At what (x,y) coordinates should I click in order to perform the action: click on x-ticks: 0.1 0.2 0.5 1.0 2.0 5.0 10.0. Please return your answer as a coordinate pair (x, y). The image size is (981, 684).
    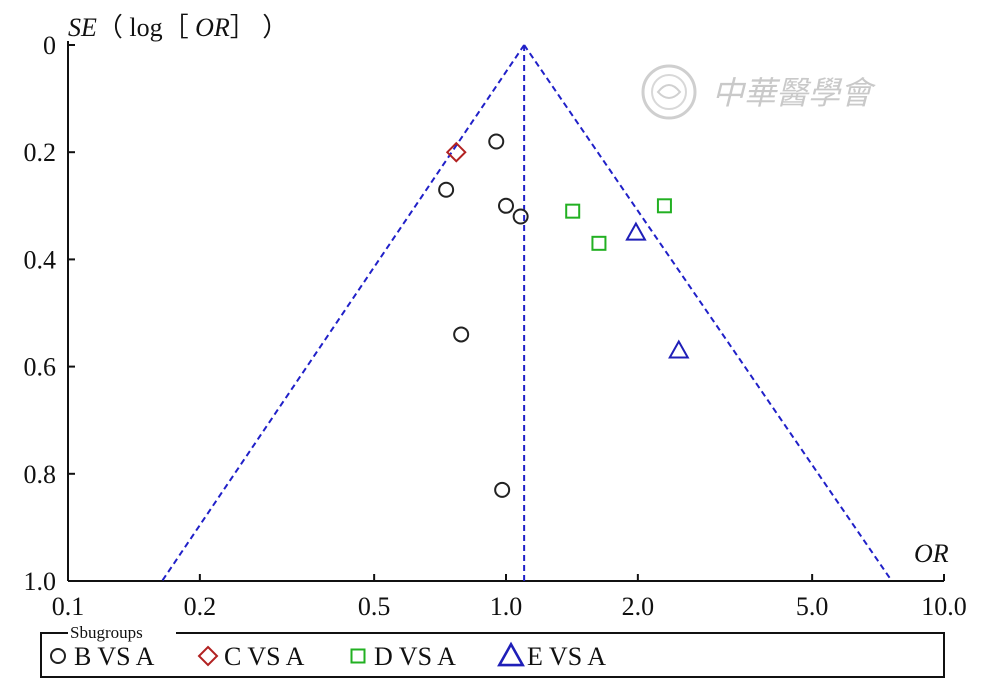
    Looking at the image, I should click on (509, 597).